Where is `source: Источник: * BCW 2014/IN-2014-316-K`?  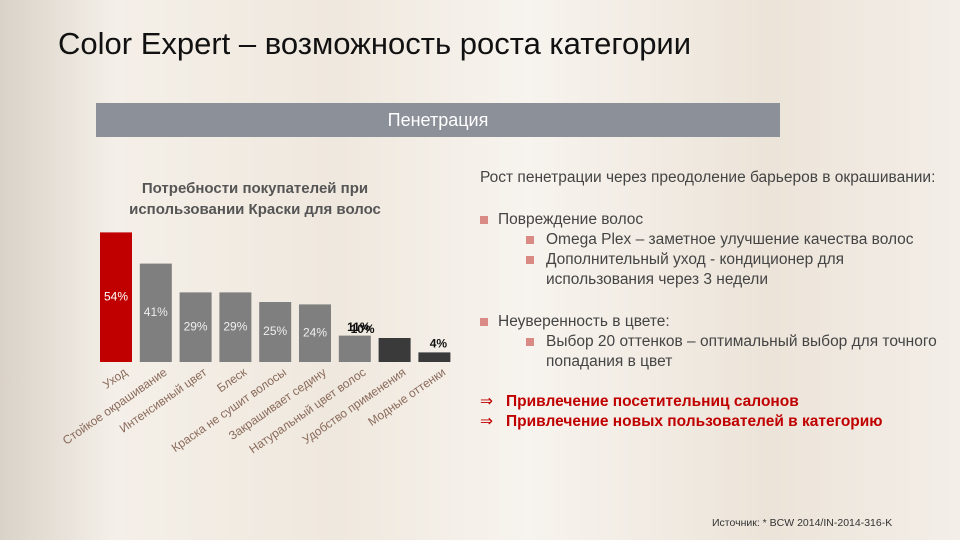
source: Источник: * BCW 2014/IN-2014-316-K is located at coordinates (802, 523).